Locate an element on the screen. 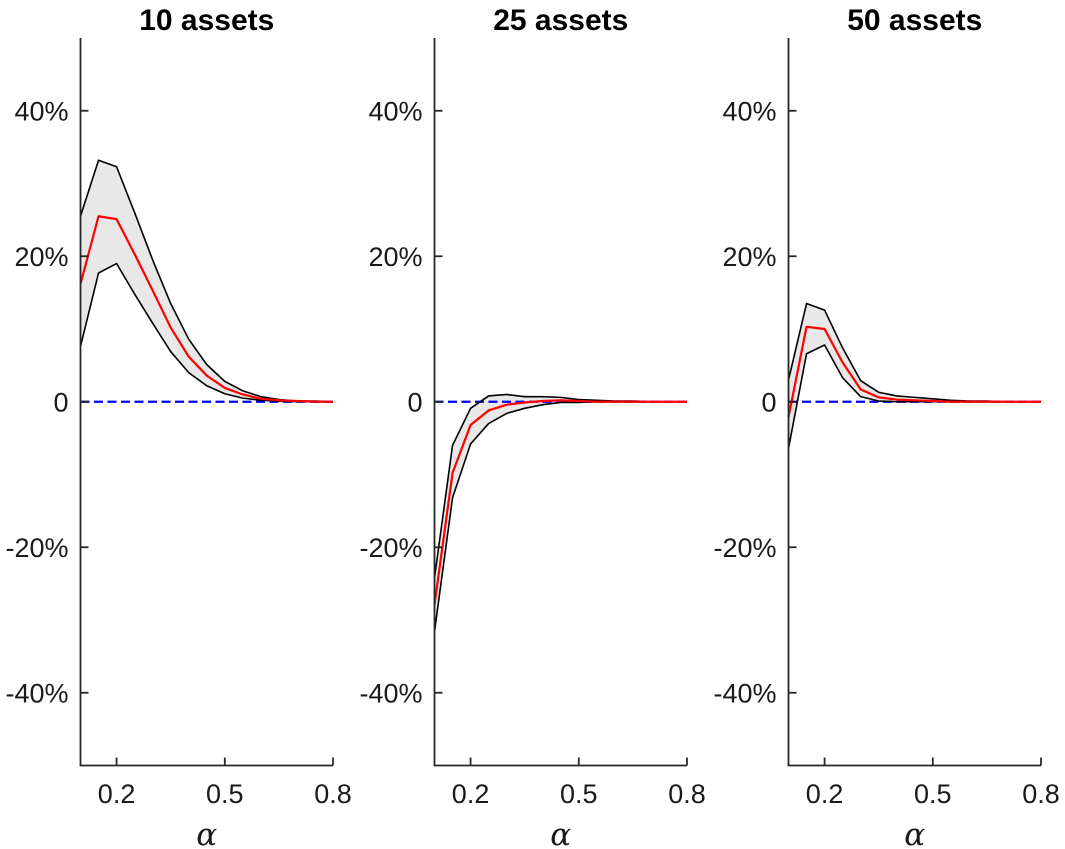  subplot-title: 25 assets is located at coordinates (560, 20).